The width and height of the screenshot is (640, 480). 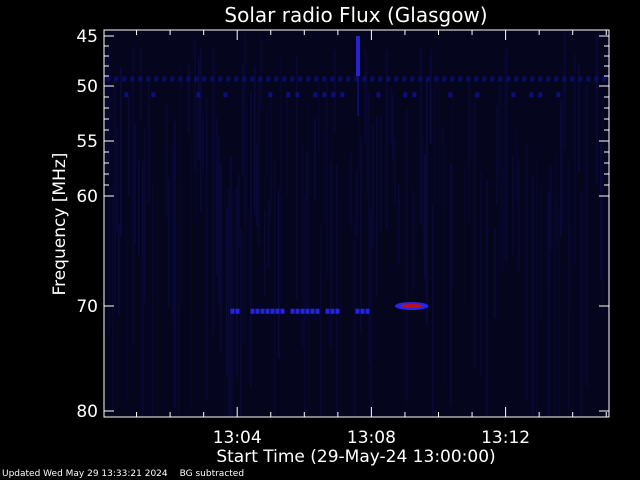 I want to click on bg-subtracted-note: BG subtracted, so click(x=212, y=474).